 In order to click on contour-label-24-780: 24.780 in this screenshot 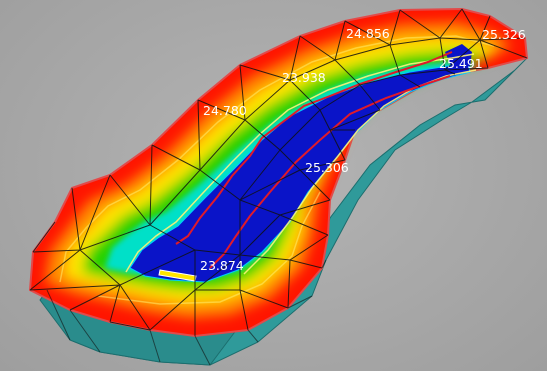, I will do `click(225, 110)`.